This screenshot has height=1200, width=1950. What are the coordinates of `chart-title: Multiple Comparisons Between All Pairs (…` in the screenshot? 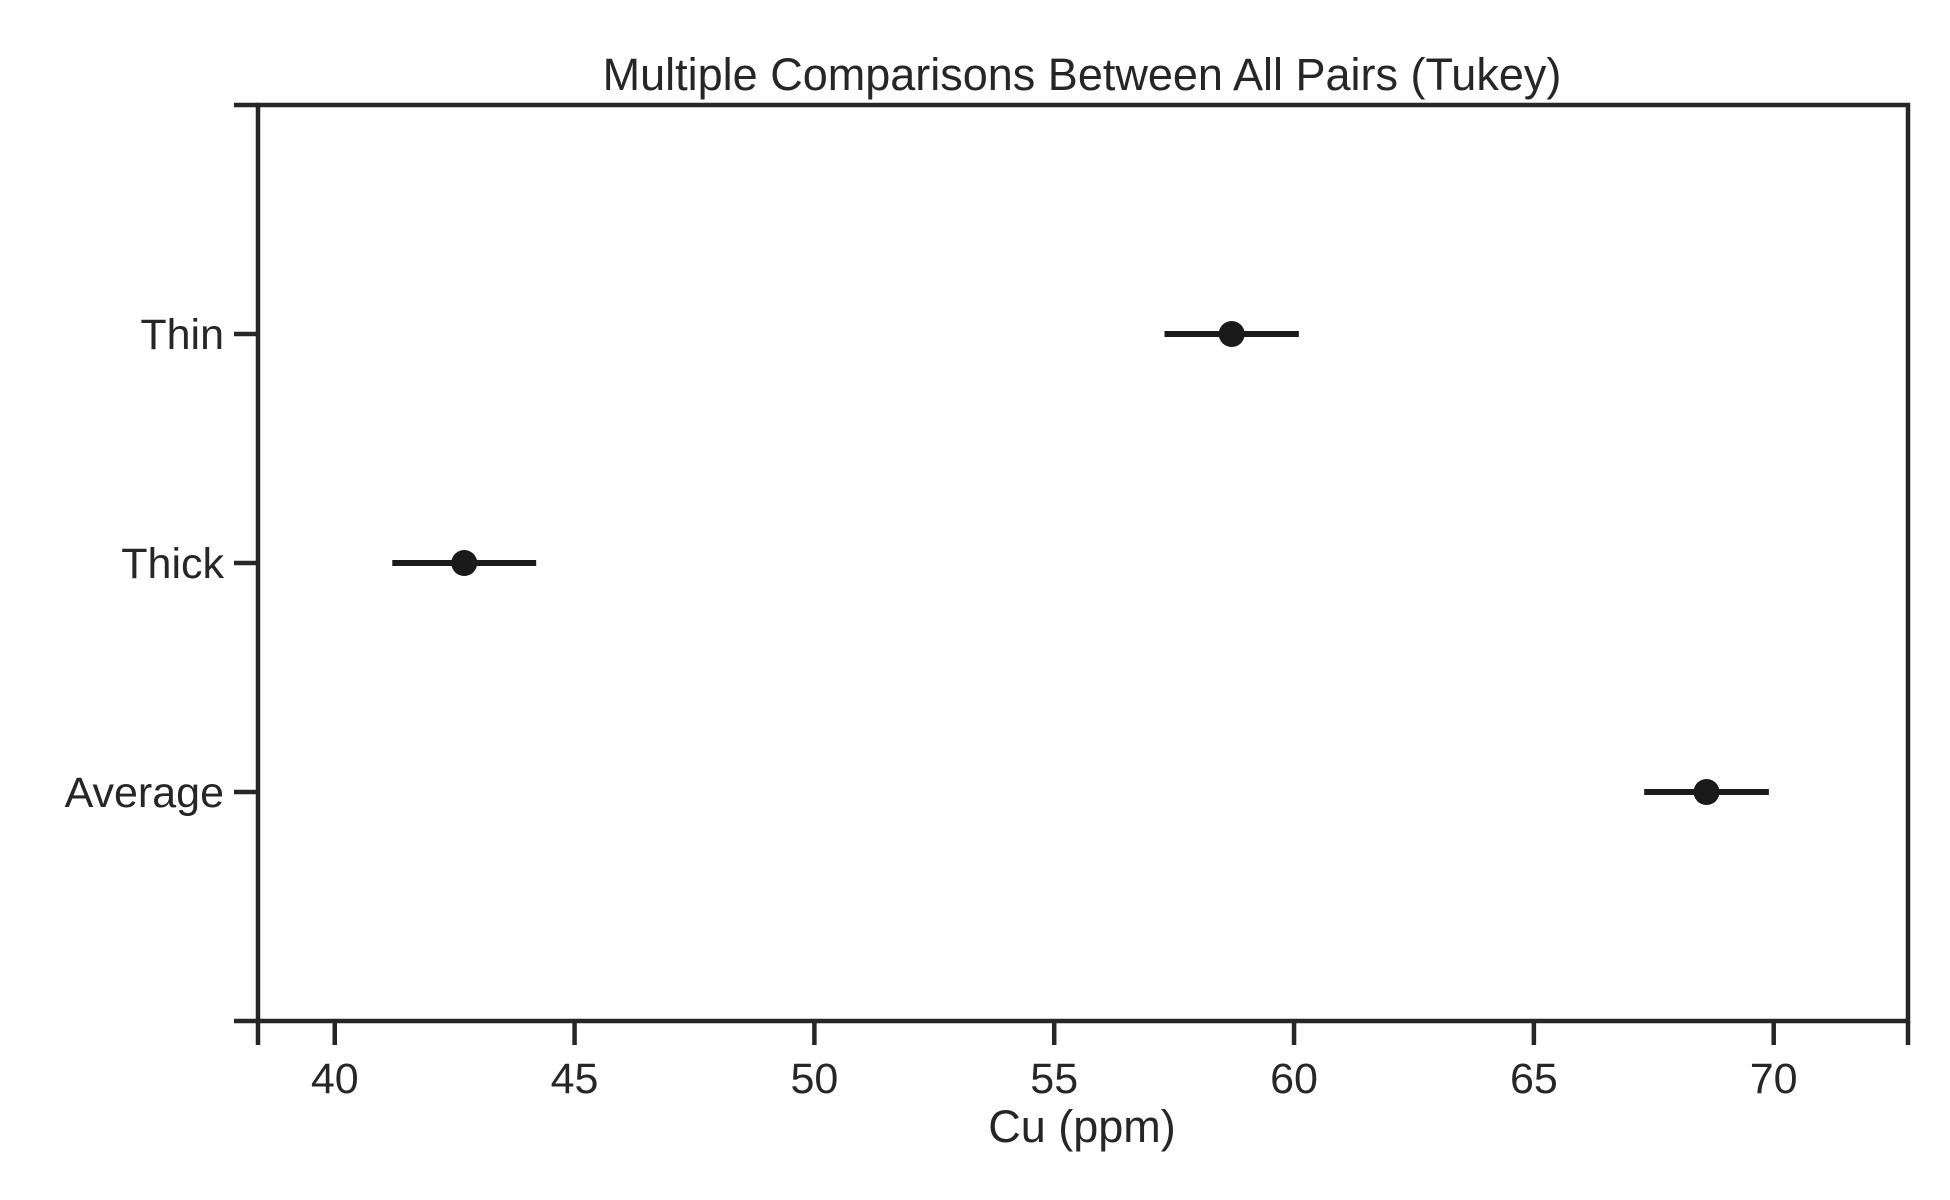 It's located at (1082, 74).